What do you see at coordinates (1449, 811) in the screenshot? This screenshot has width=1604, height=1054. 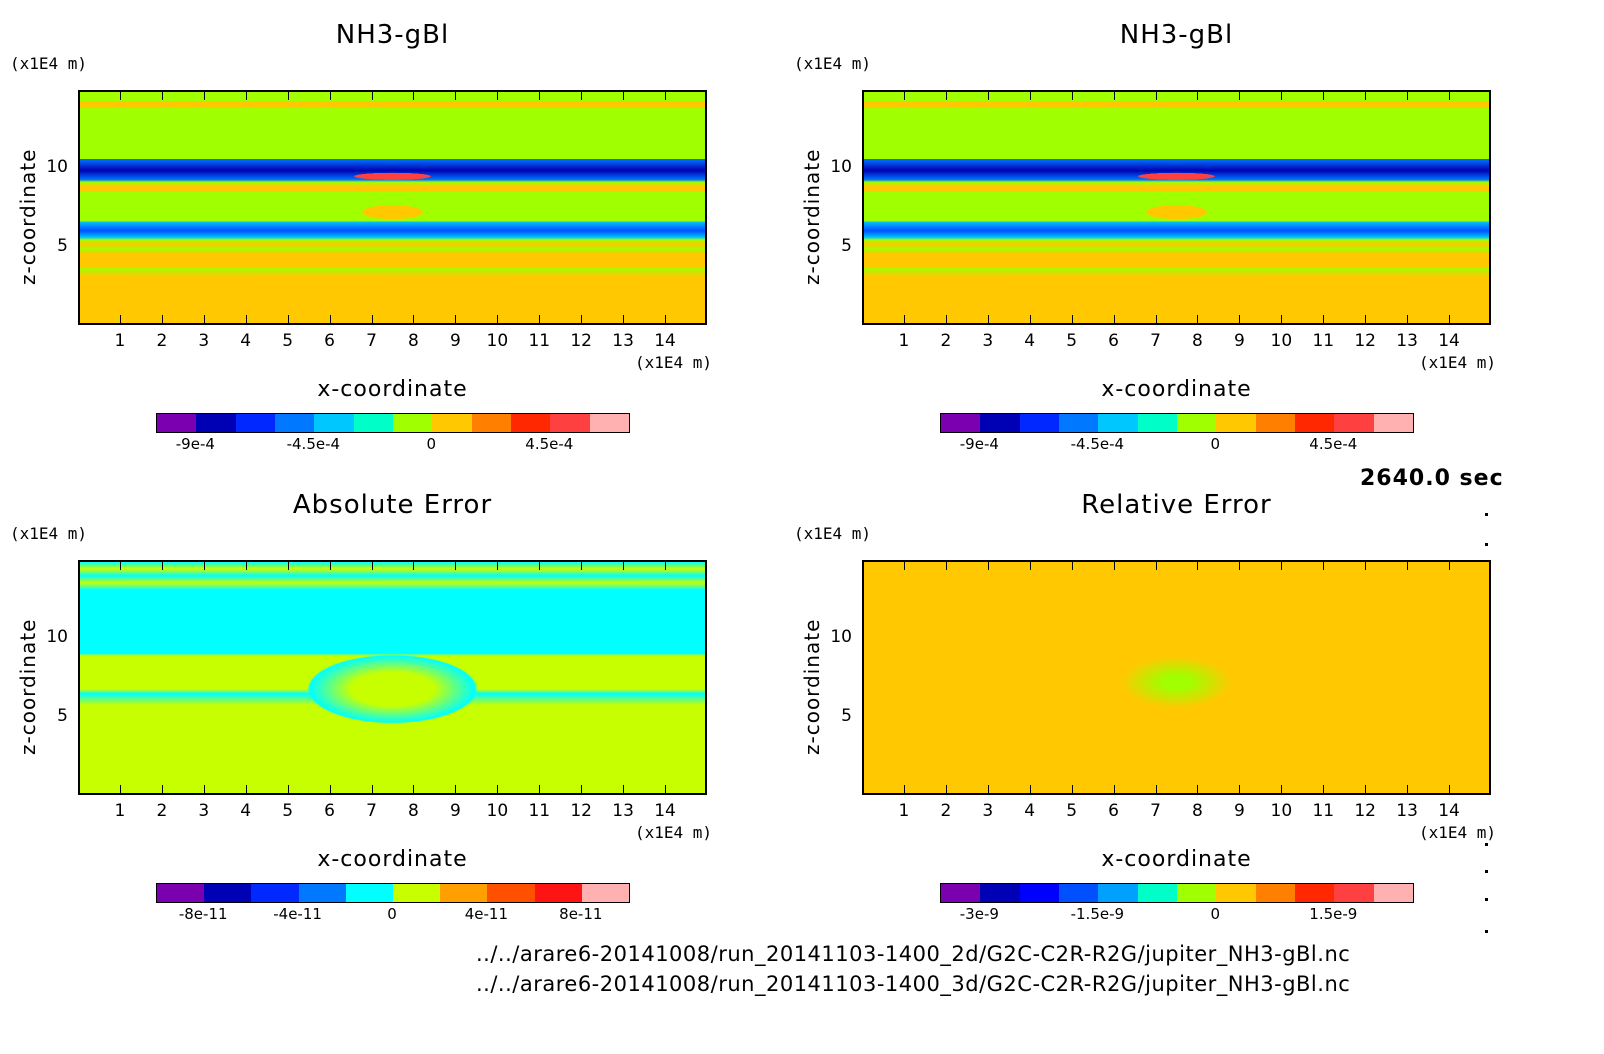 I see `x-tick-label: 14` at bounding box center [1449, 811].